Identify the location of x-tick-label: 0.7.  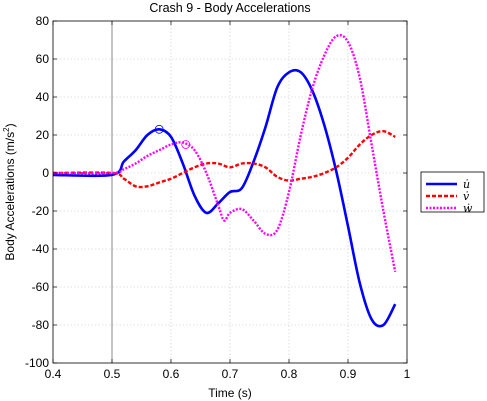
(230, 374).